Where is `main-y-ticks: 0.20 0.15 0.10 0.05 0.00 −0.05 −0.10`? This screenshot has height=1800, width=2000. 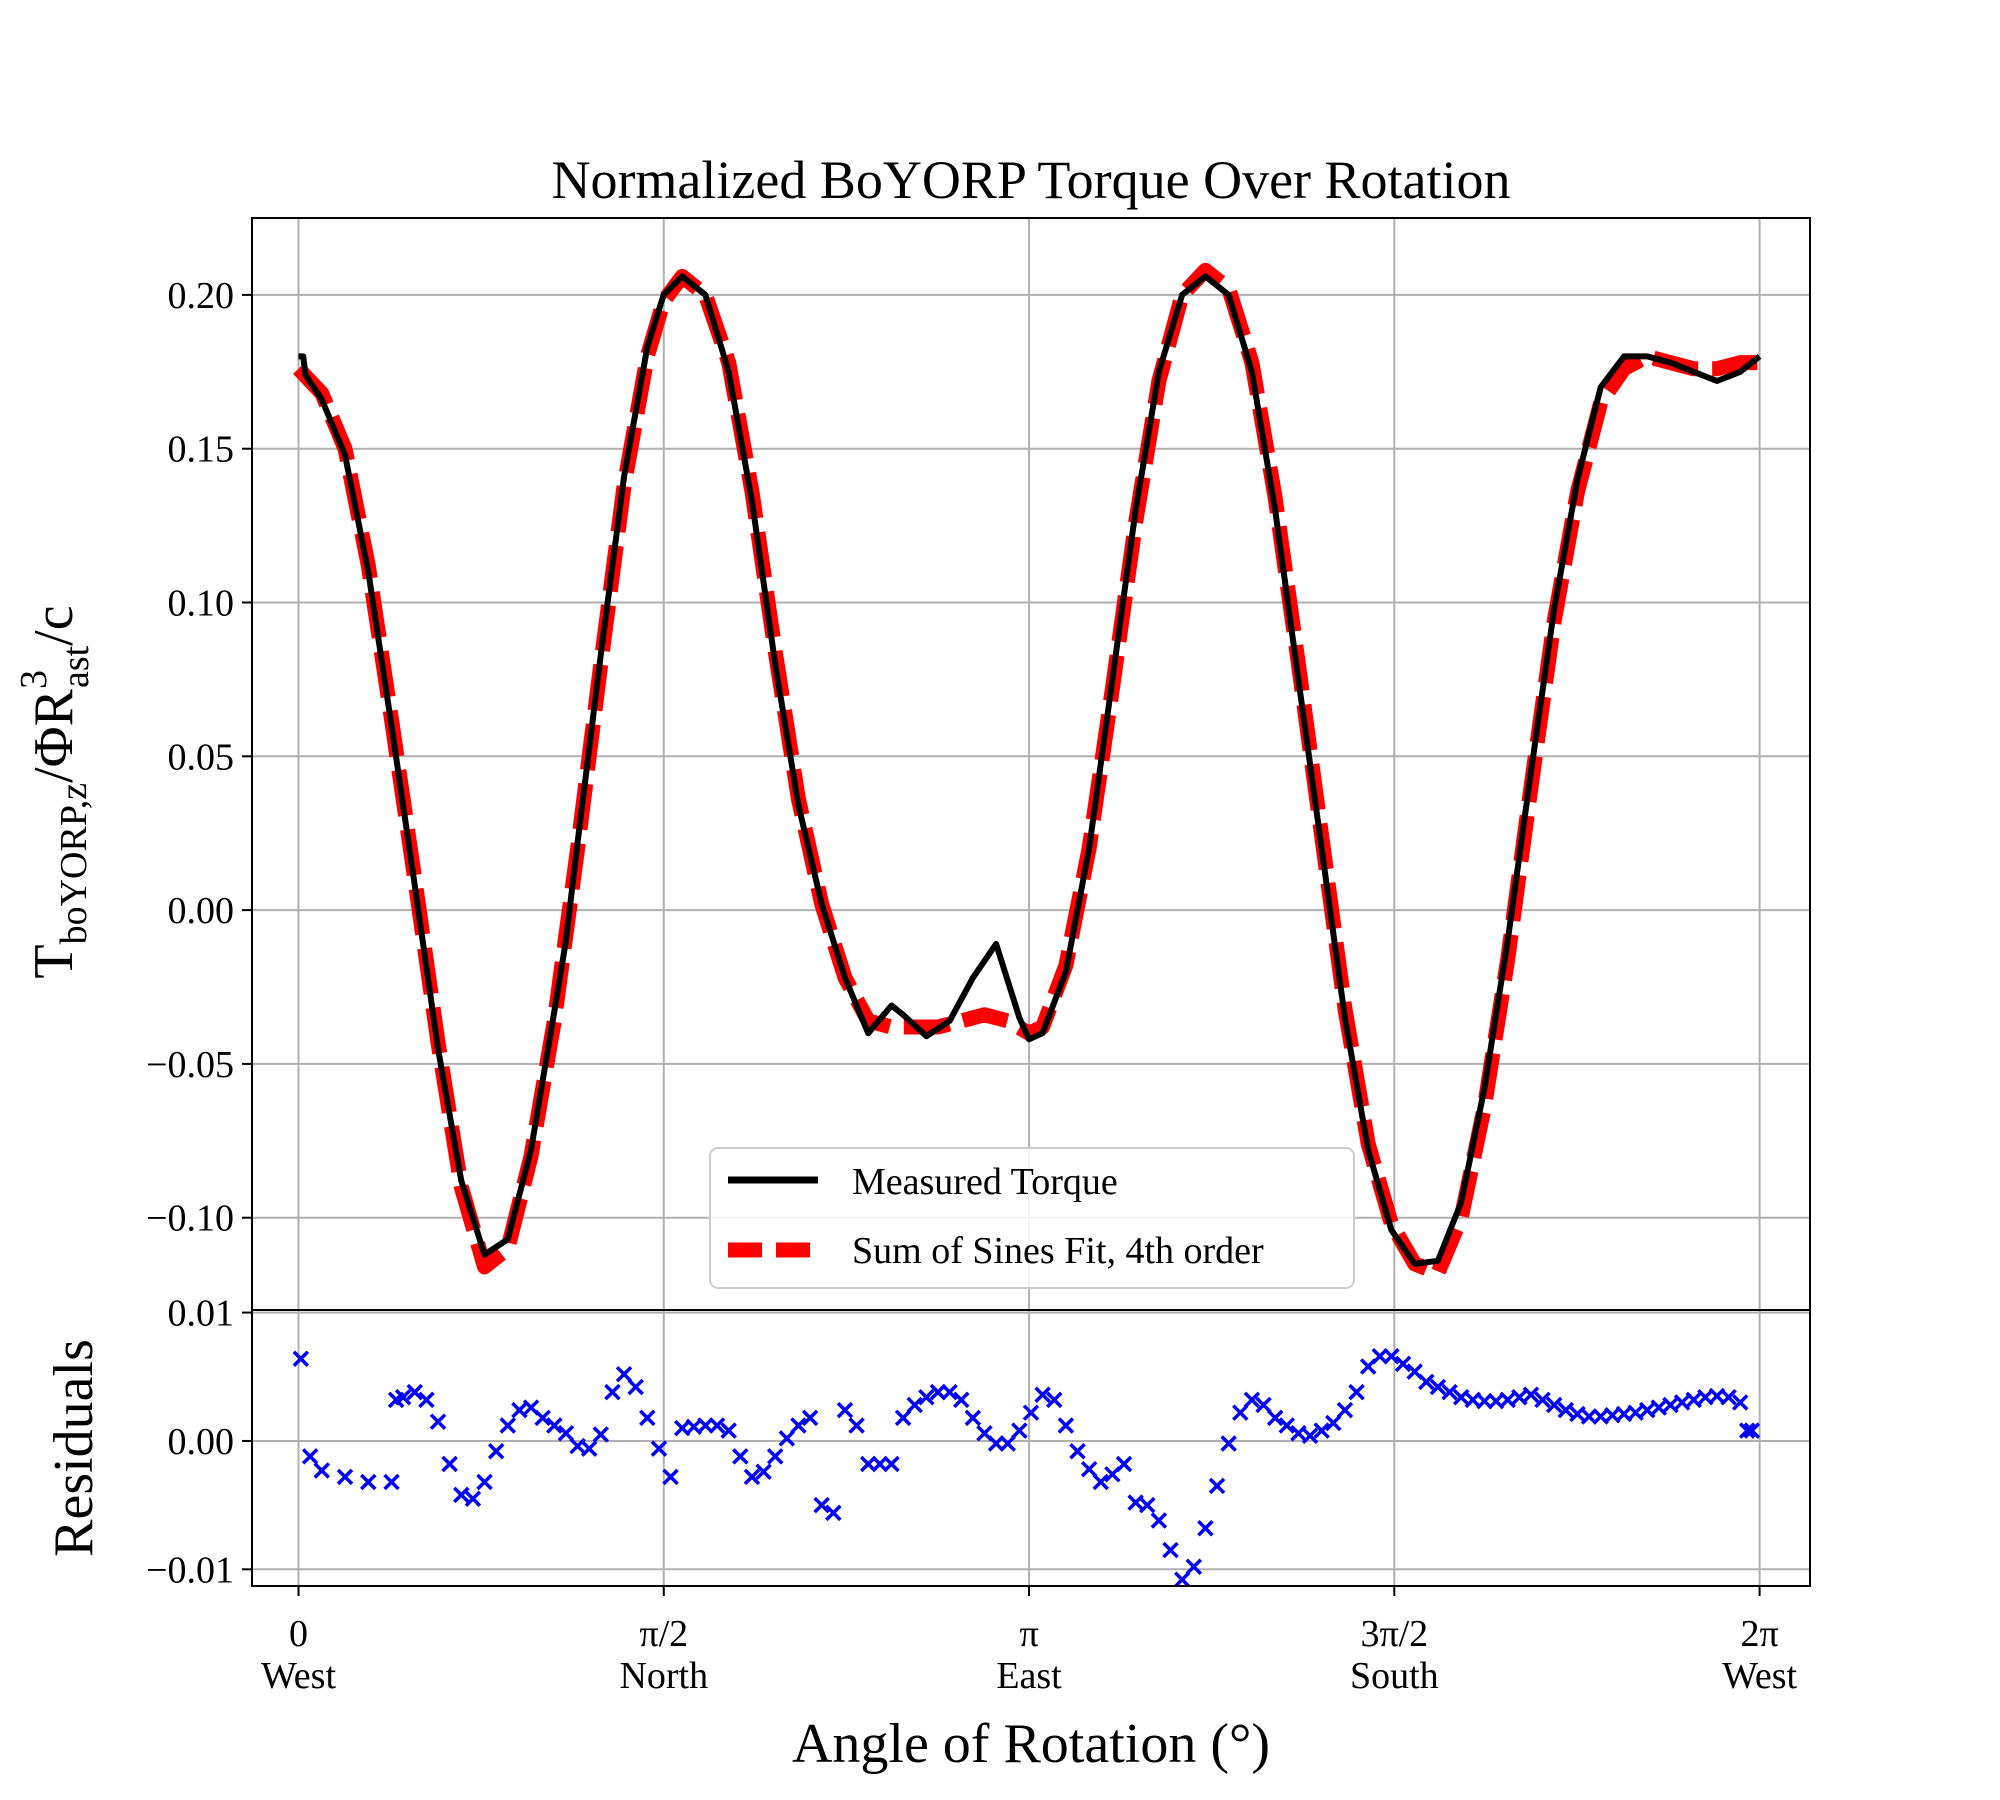 main-y-ticks: 0.20 0.15 0.10 0.05 0.00 −0.05 −0.10 is located at coordinates (199, 757).